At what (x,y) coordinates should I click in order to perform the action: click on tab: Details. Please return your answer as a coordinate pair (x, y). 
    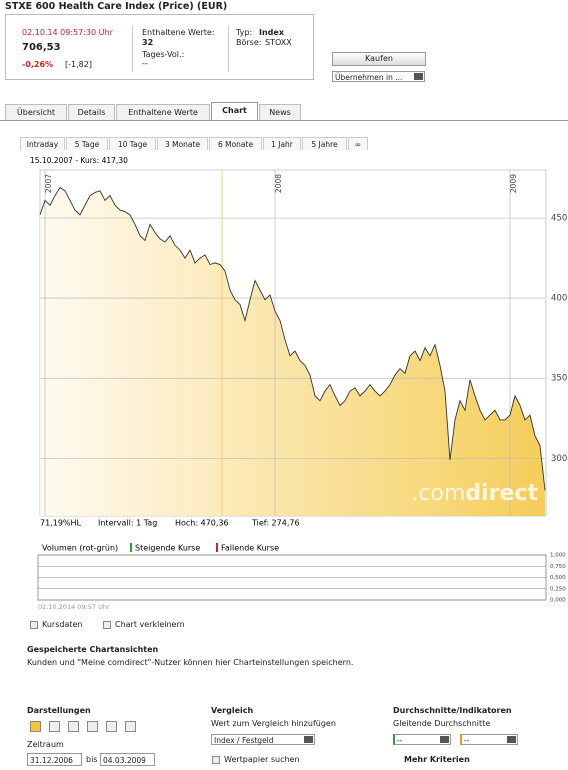
    Looking at the image, I should click on (91, 112).